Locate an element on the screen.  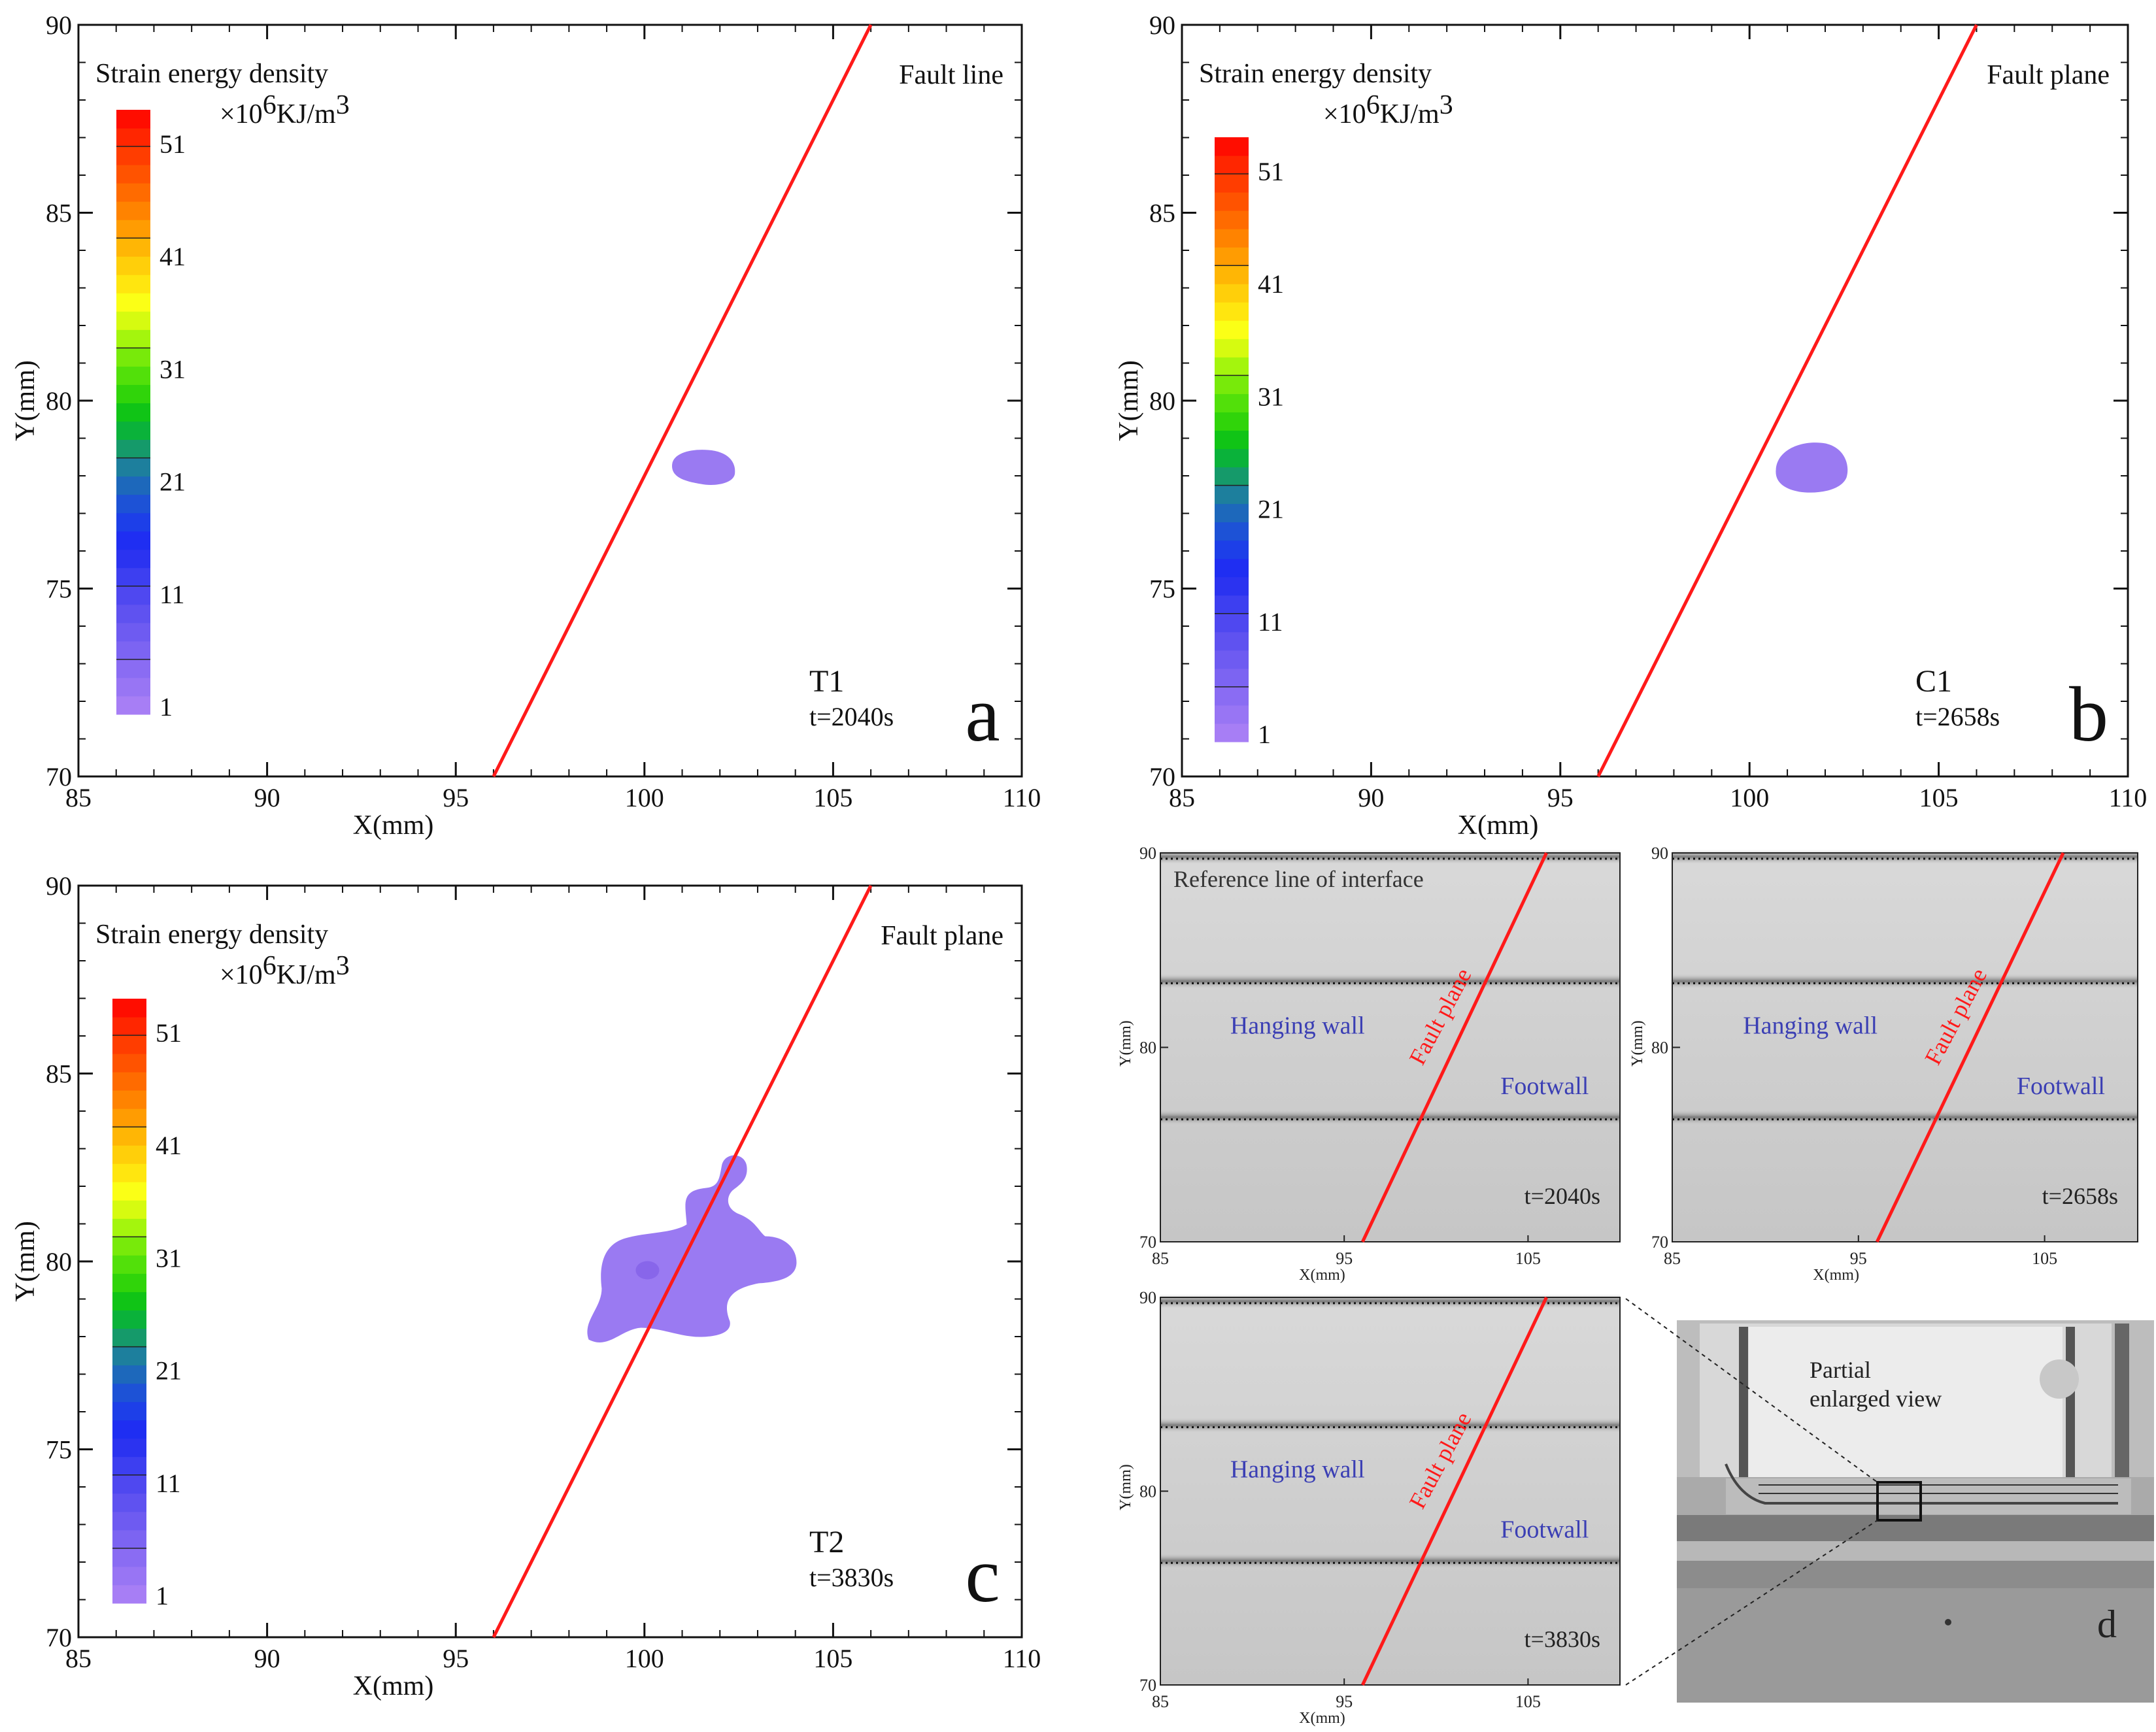
photo-x-tick: 95 is located at coordinates (1344, 1258).